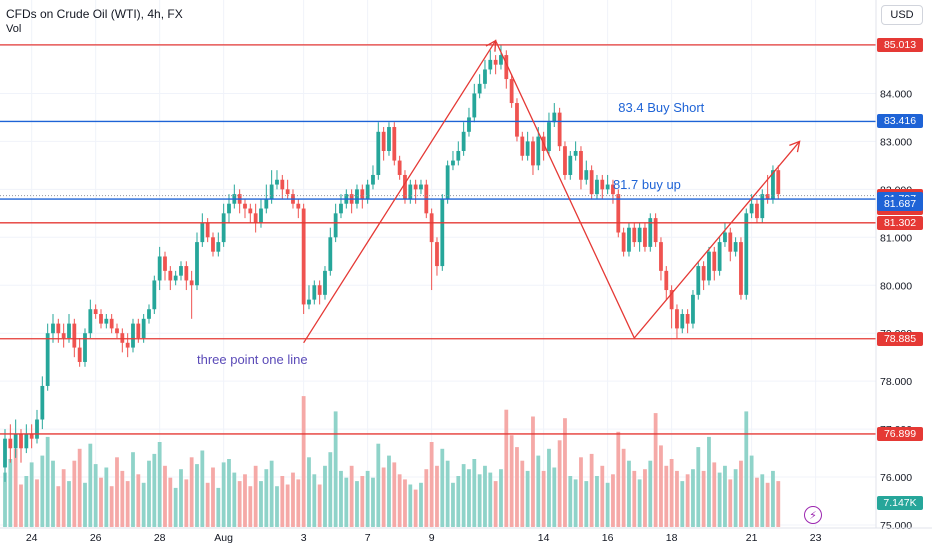 The image size is (932, 550). I want to click on x-tick-label: 23, so click(816, 538).